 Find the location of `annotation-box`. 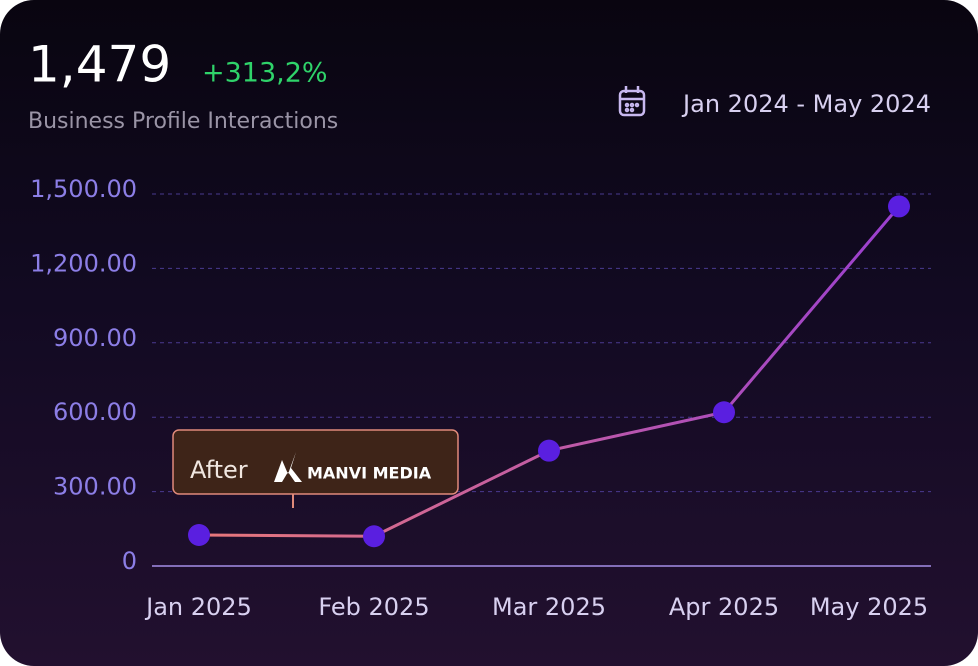

annotation-box is located at coordinates (315, 462).